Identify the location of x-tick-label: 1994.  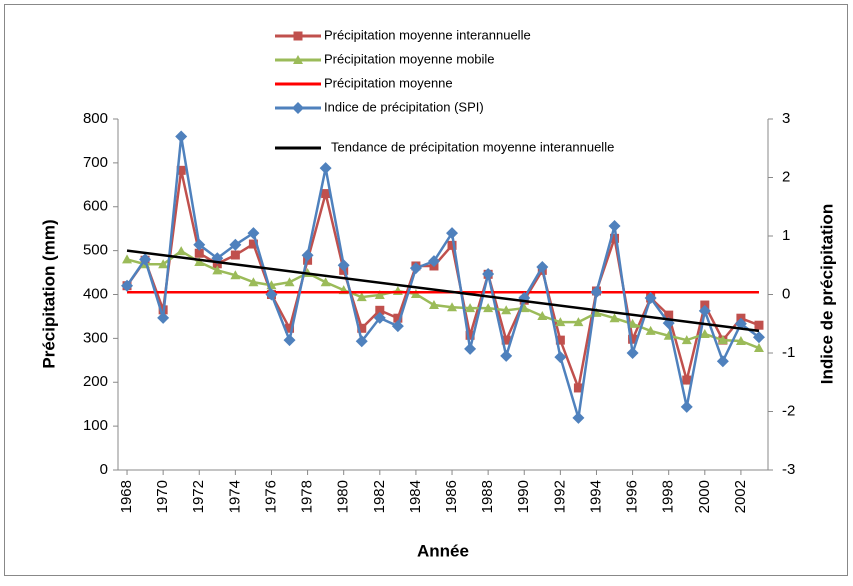
(595, 496).